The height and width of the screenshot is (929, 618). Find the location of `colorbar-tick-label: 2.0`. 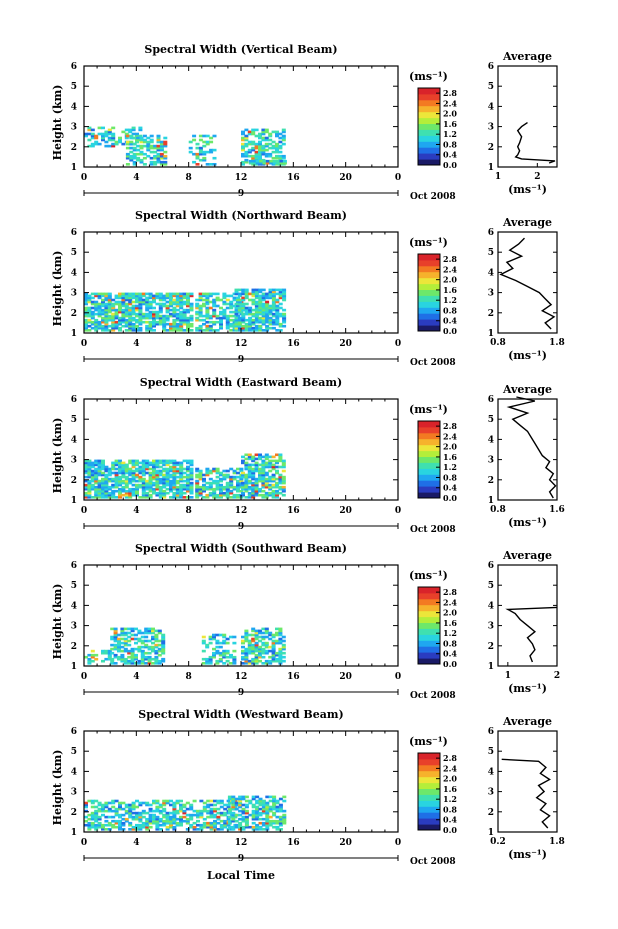

colorbar-tick-label: 2.0 is located at coordinates (450, 779).